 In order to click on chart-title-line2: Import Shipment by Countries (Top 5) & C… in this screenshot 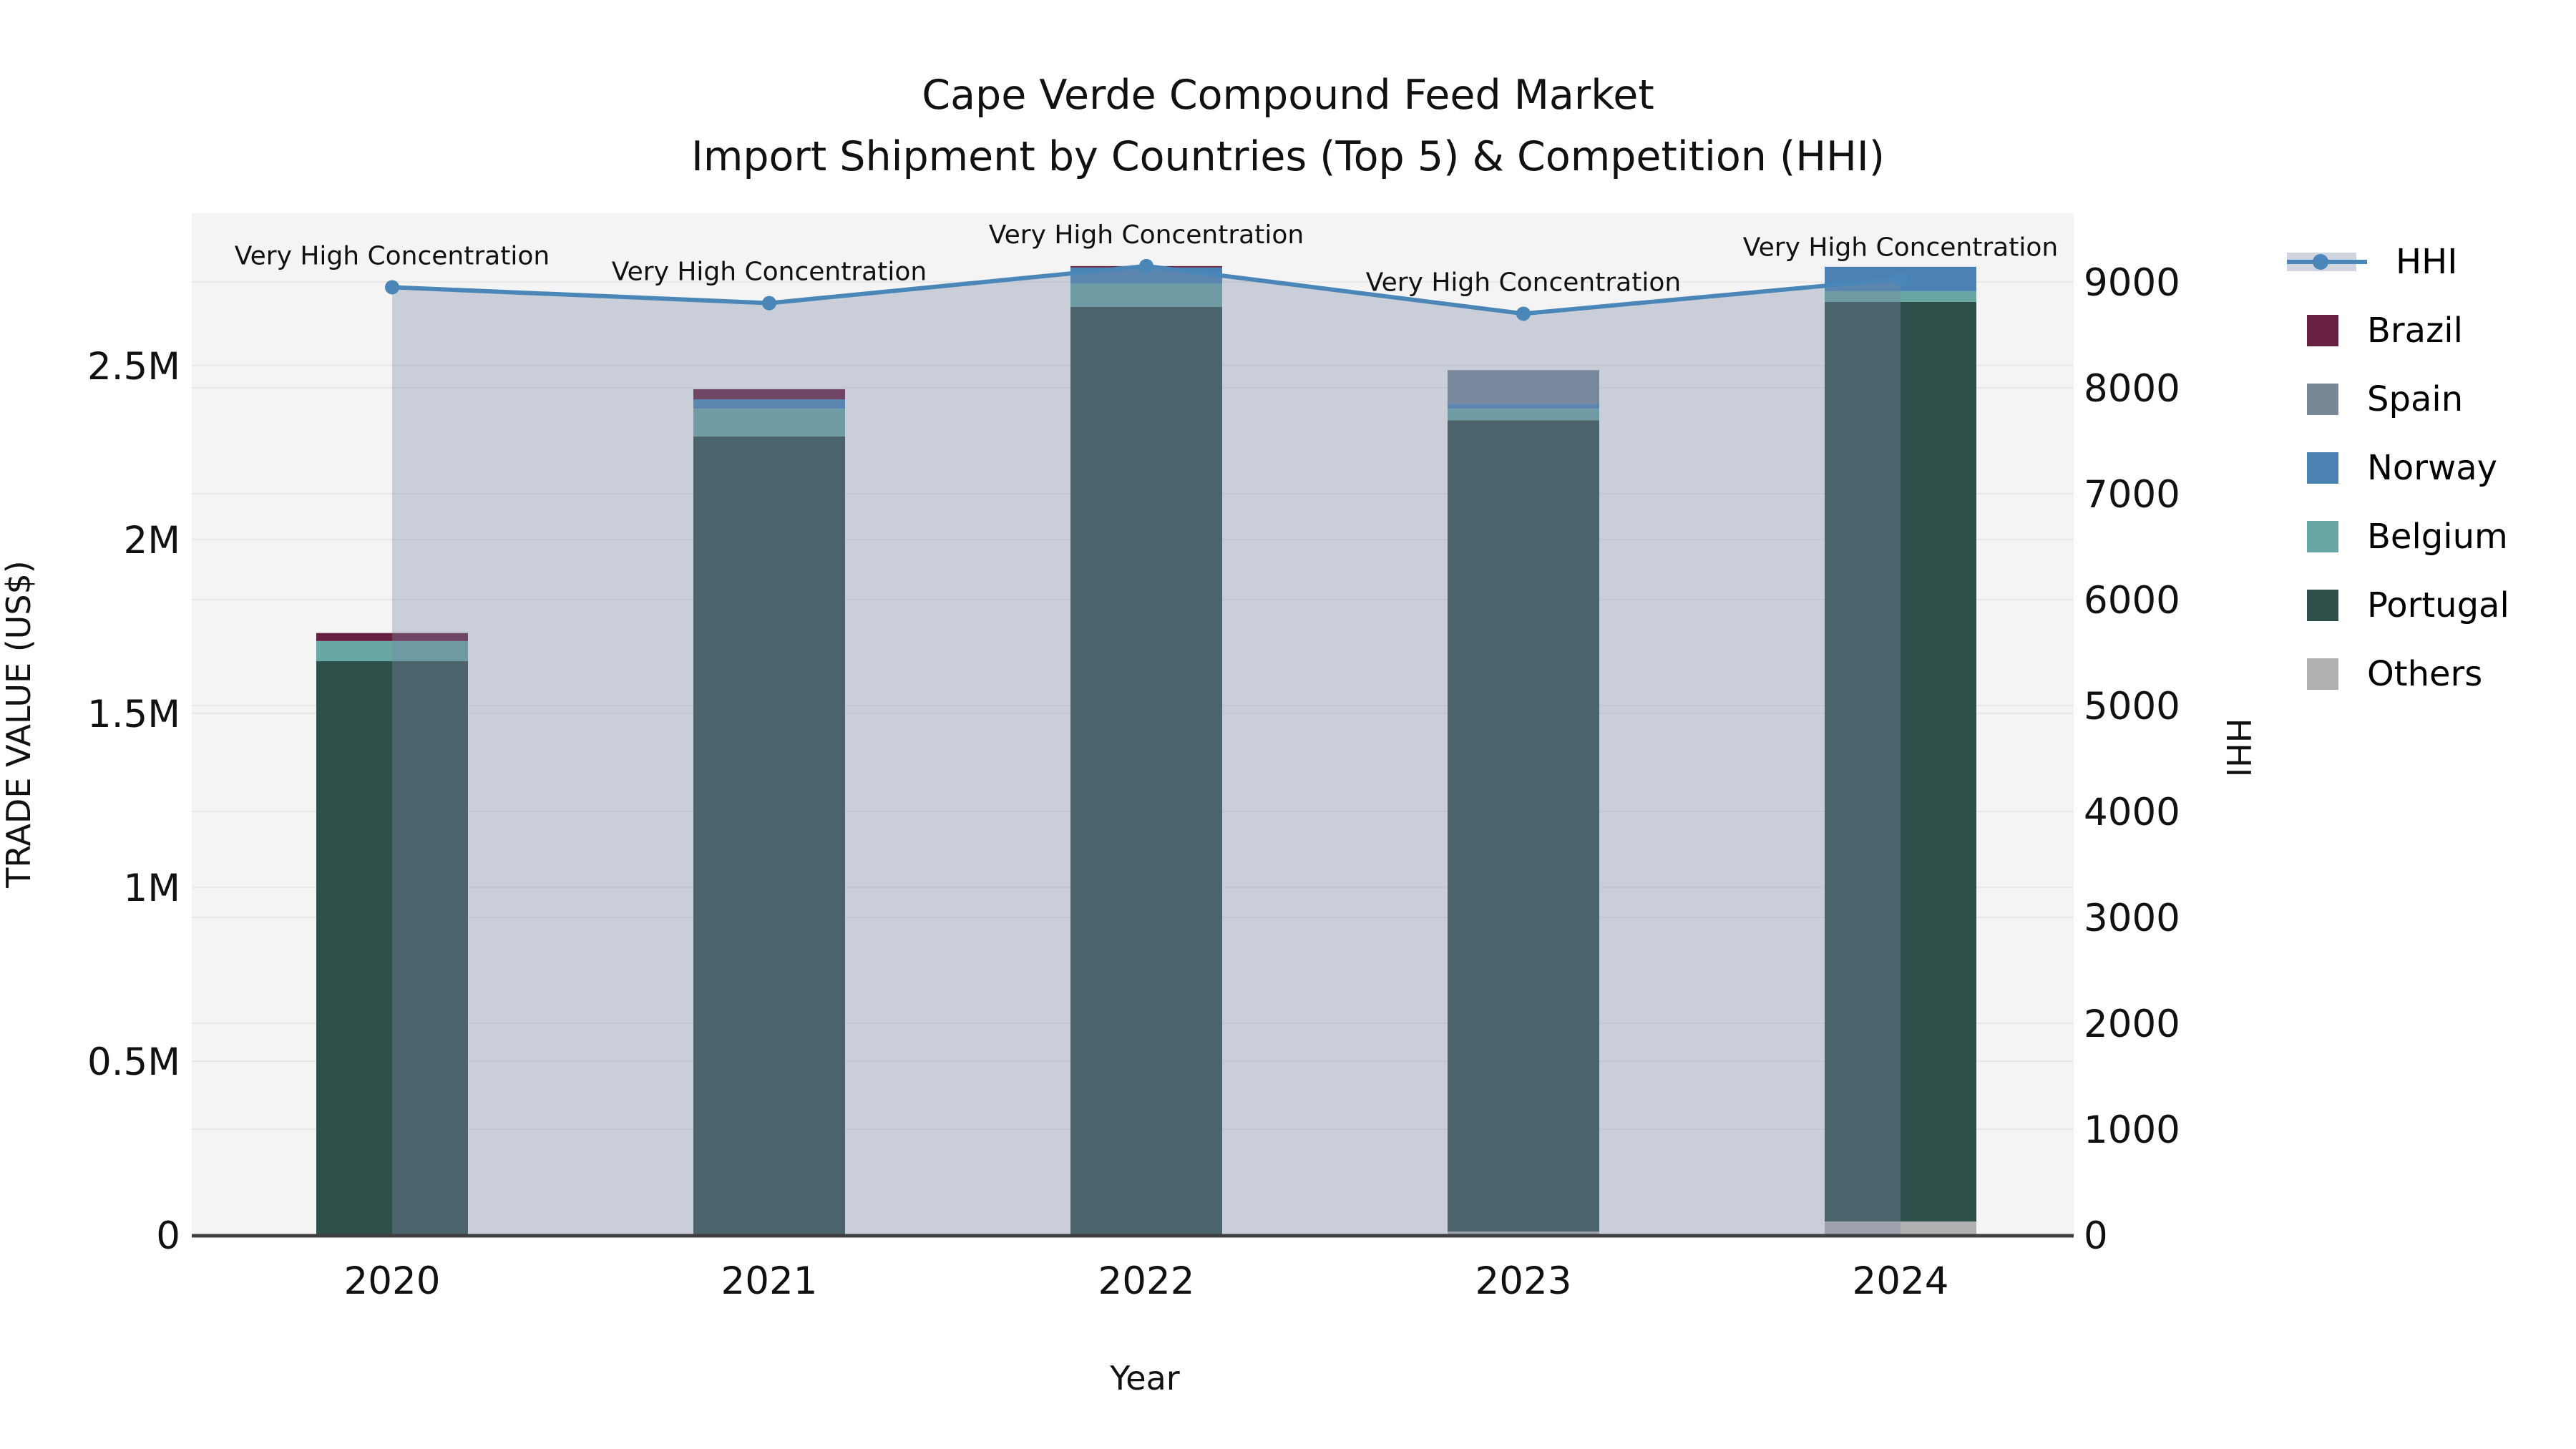, I will do `click(1288, 156)`.